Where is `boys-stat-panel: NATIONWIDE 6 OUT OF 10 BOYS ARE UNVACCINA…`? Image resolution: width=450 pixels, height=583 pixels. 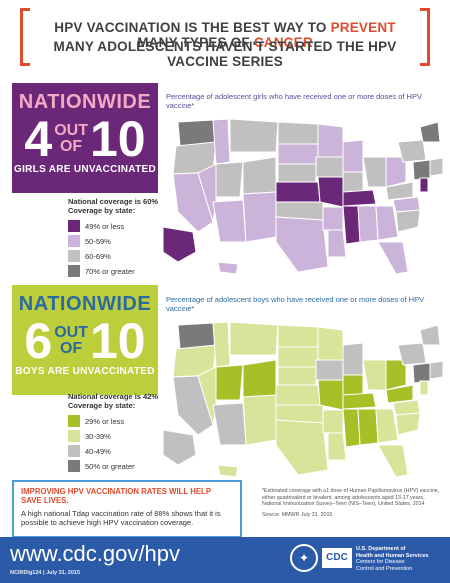
boys-stat-panel: NATIONWIDE 6 OUT OF 10 BOYS ARE UNVACCINA… is located at coordinates (85, 340).